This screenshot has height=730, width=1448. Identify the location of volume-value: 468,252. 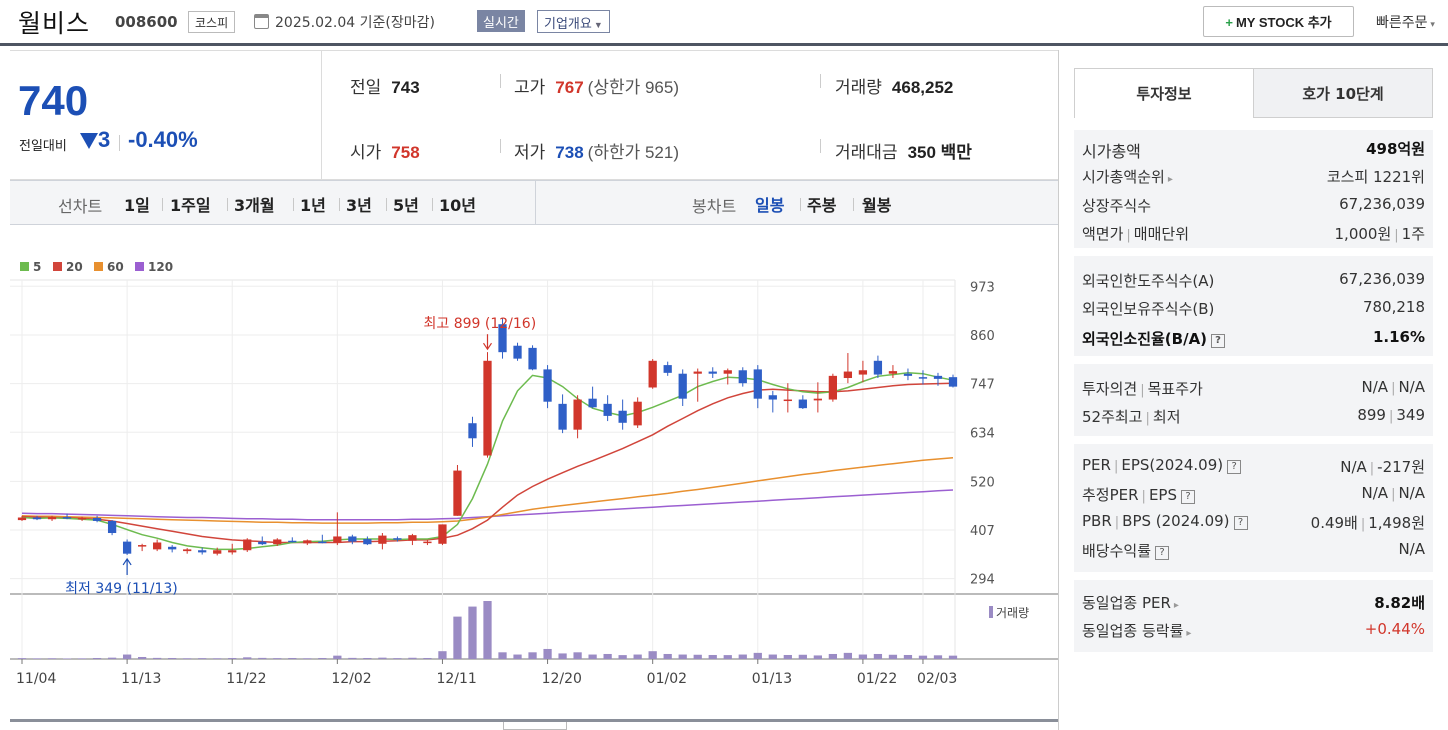
(922, 87).